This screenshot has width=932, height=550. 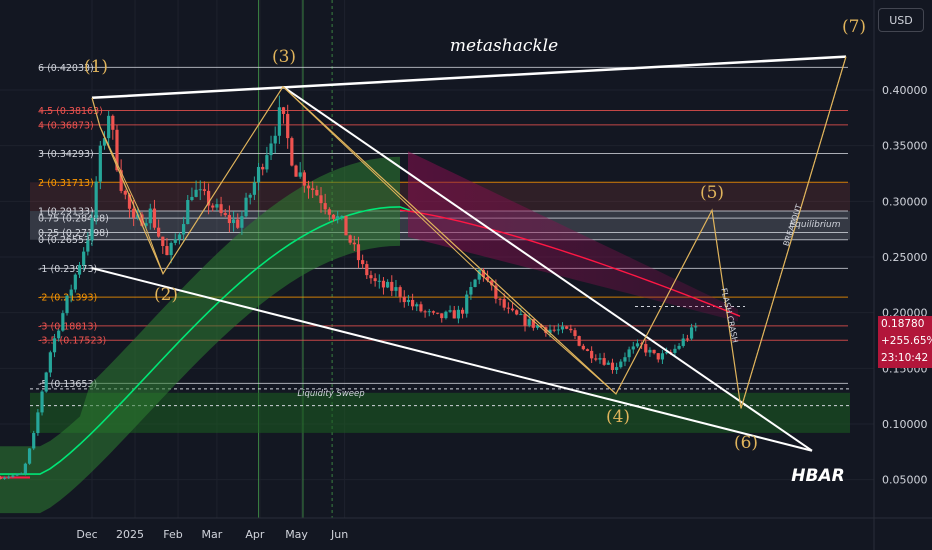 I want to click on currency-button: USD, so click(x=901, y=20).